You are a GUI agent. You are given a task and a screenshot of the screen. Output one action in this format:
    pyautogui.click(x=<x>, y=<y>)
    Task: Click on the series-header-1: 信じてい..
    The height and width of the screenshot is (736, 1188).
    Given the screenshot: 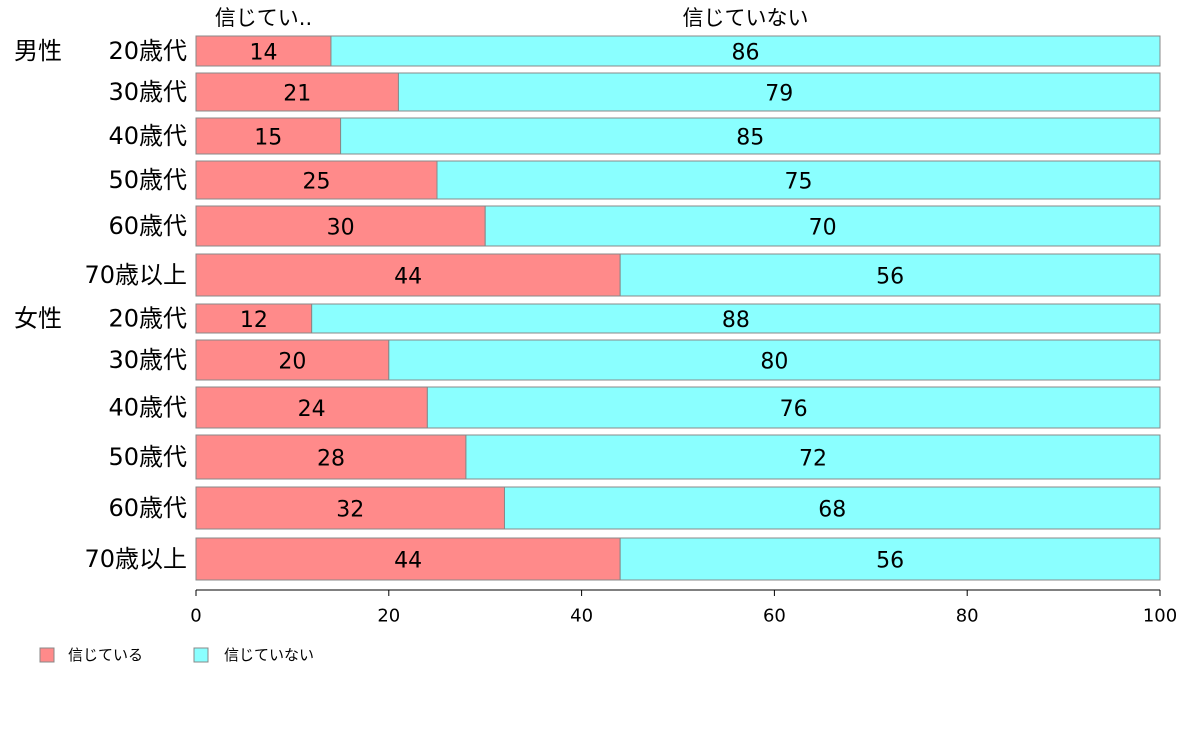 What is the action you would take?
    pyautogui.click(x=263, y=18)
    